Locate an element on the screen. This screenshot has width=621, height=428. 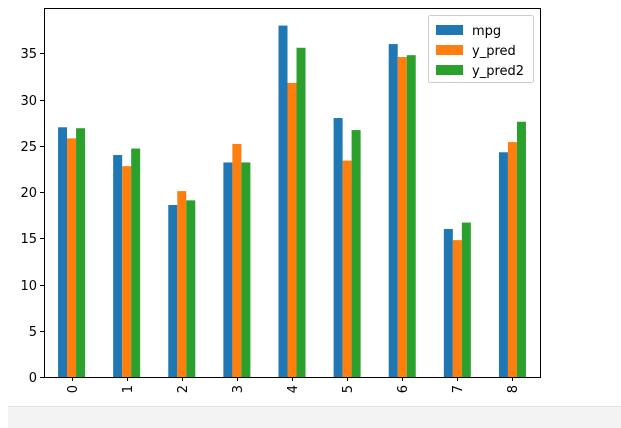
x-tick-label: 3 is located at coordinates (238, 389).